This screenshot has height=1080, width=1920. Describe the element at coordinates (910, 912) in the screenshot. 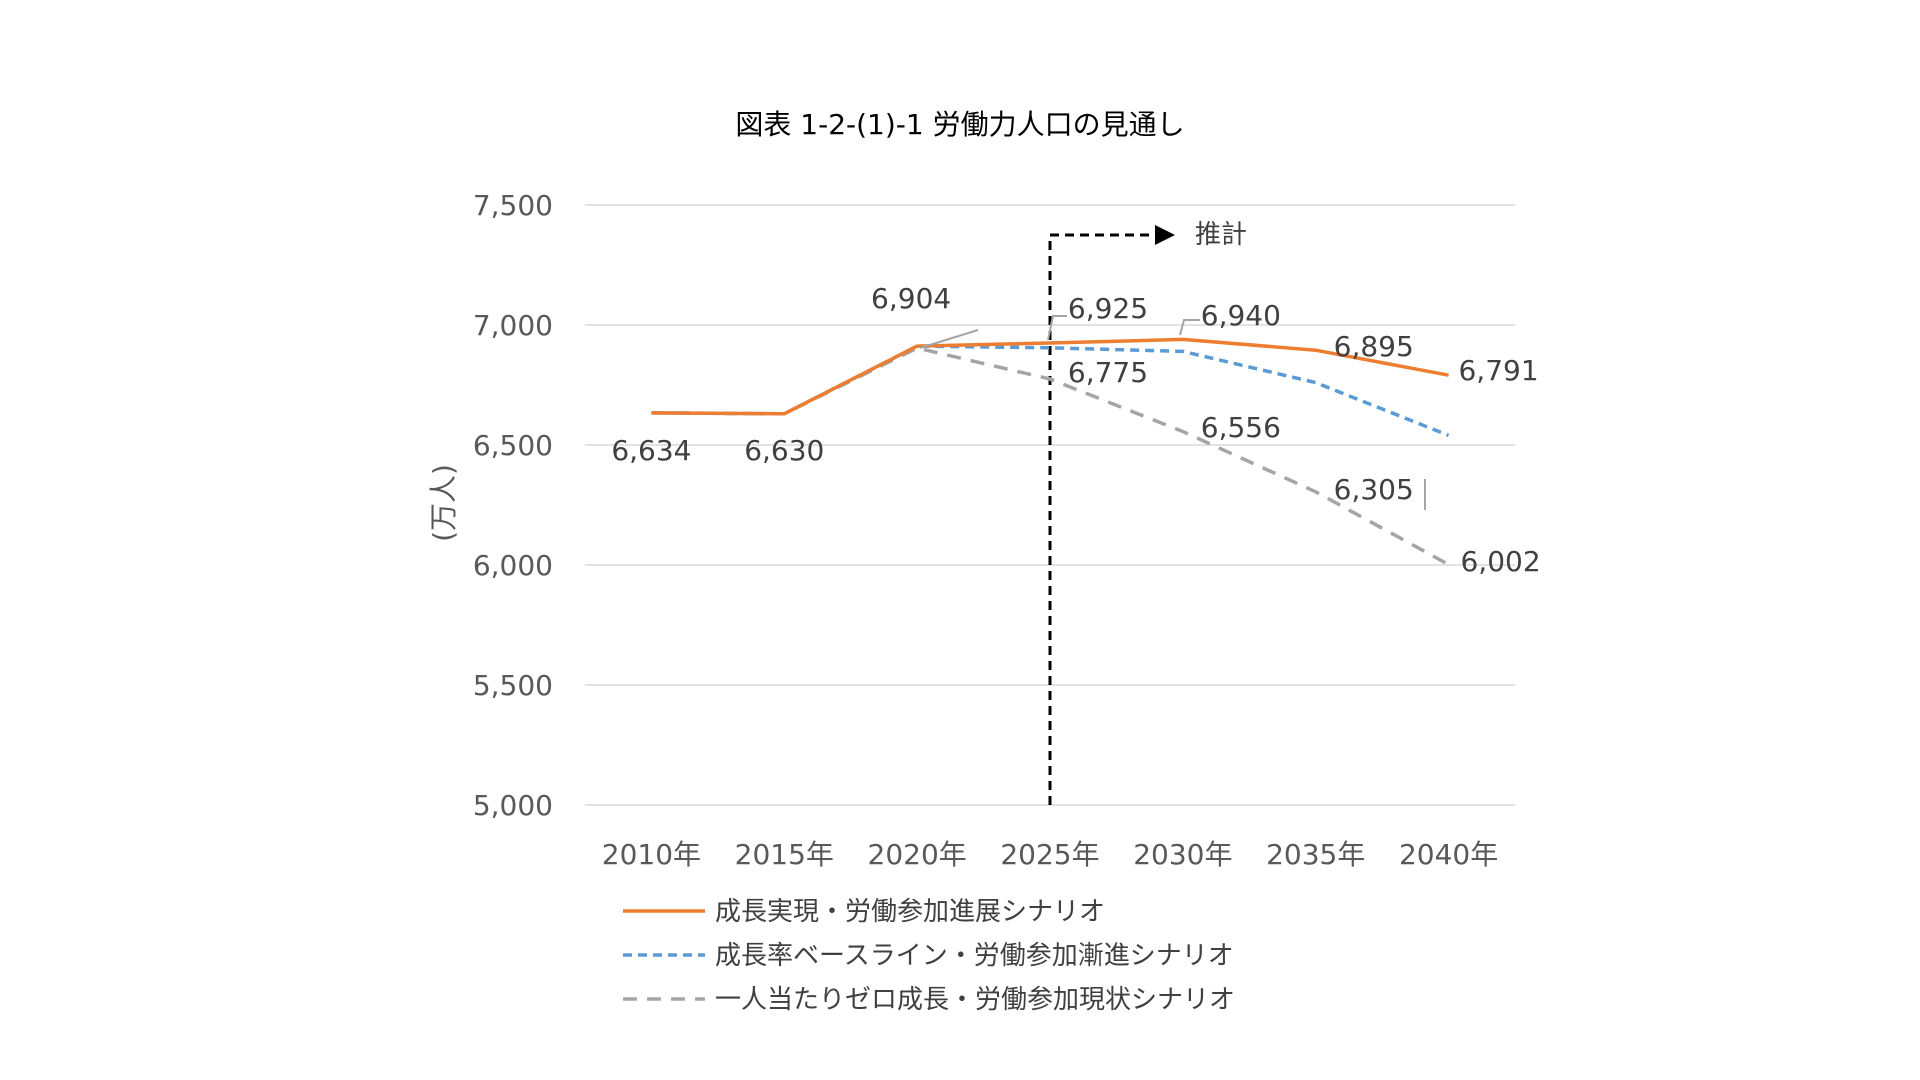

I see `legend-label: 成長実現・労働参加進展シナリオ` at that location.